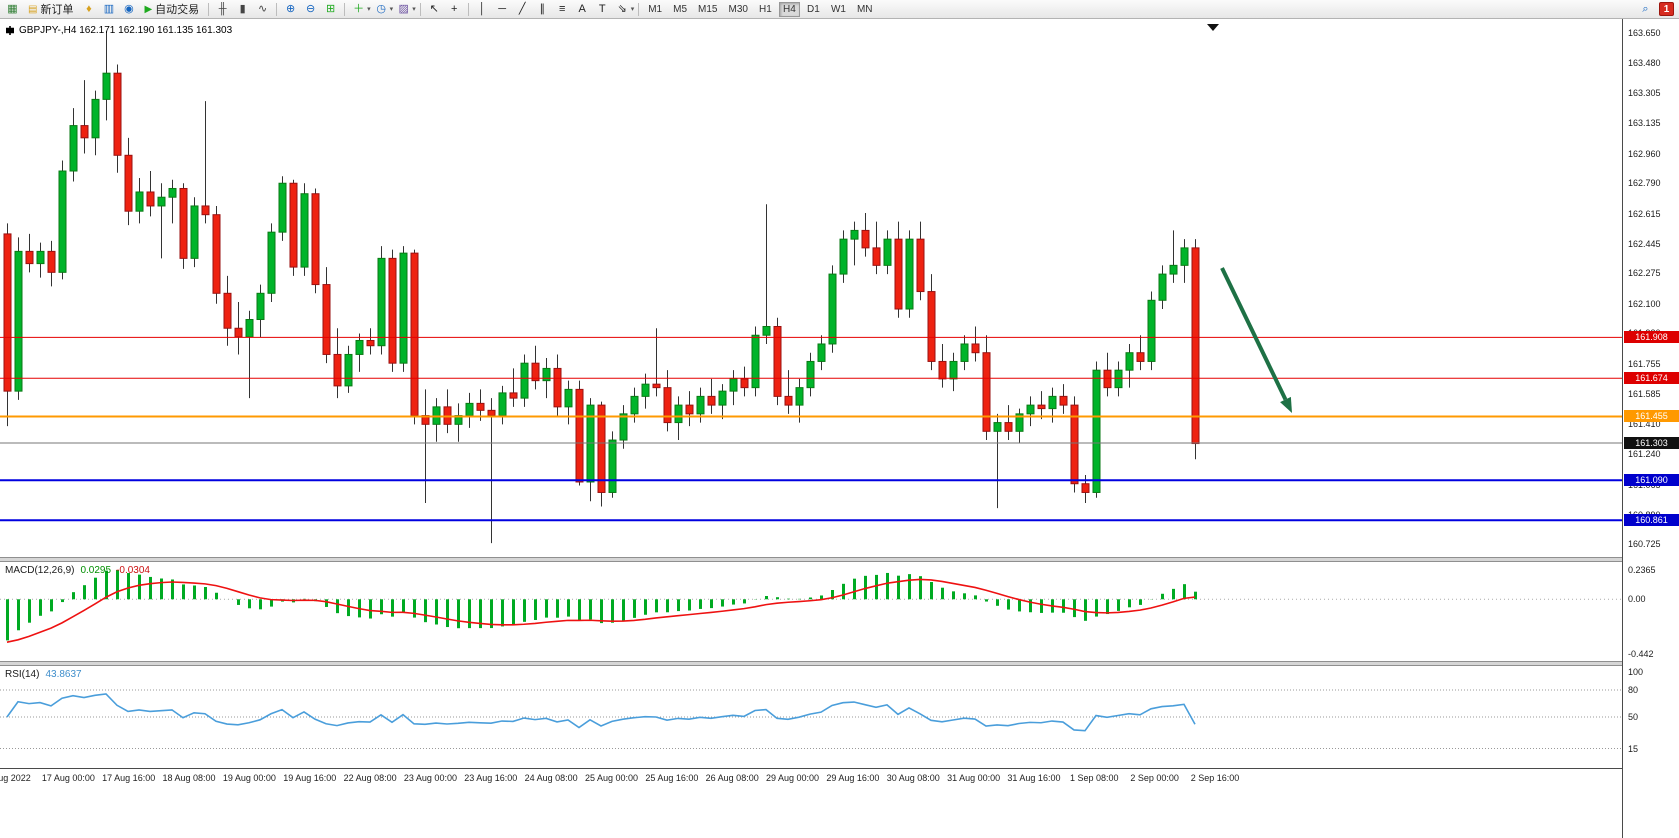  What do you see at coordinates (434, 8) in the screenshot?
I see `cursor-icon: ↖` at bounding box center [434, 8].